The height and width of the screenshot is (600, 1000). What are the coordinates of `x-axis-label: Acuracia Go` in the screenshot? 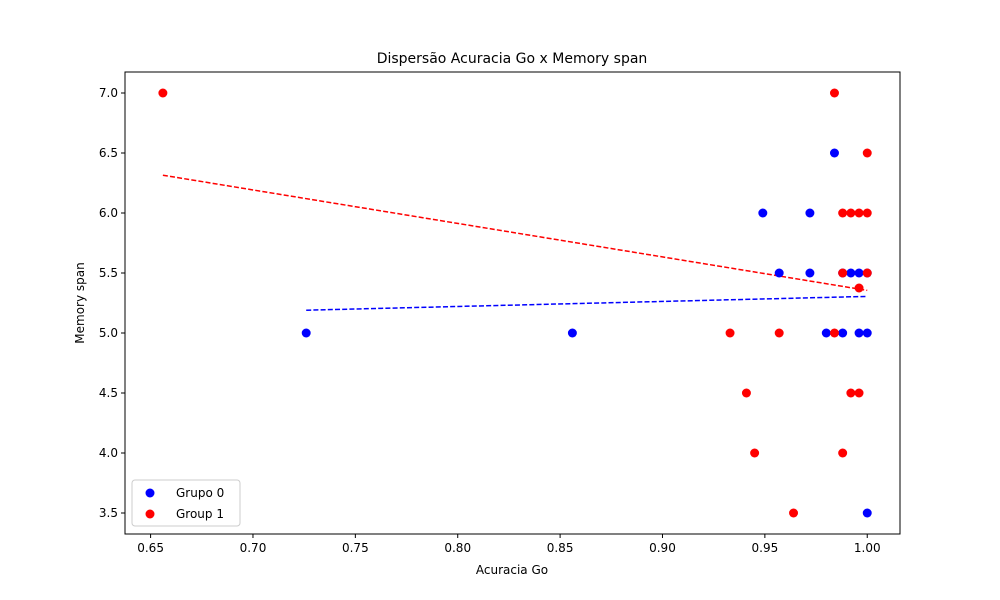 It's located at (512, 570).